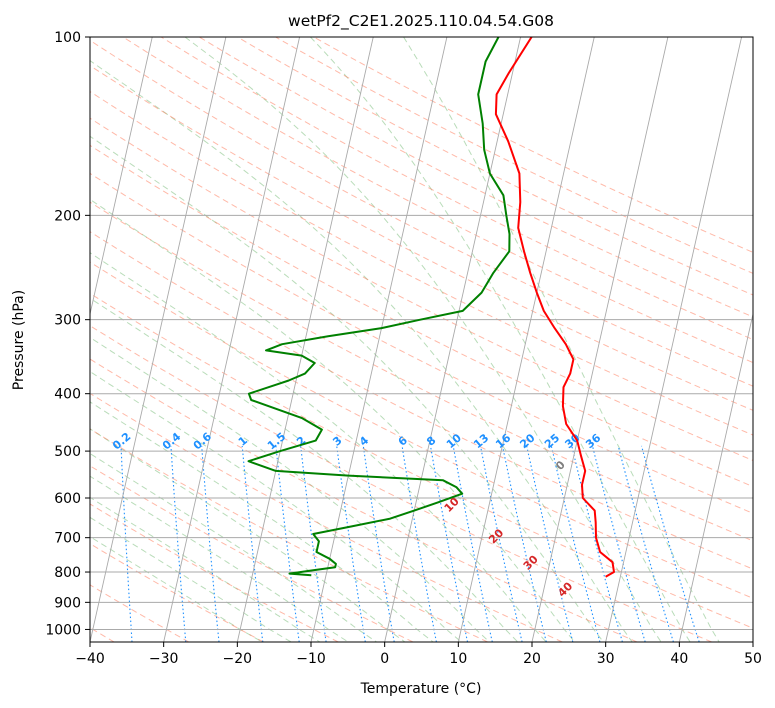 The image size is (775, 708). Describe the element at coordinates (384, 659) in the screenshot. I see `x-tick-label: 0` at that location.